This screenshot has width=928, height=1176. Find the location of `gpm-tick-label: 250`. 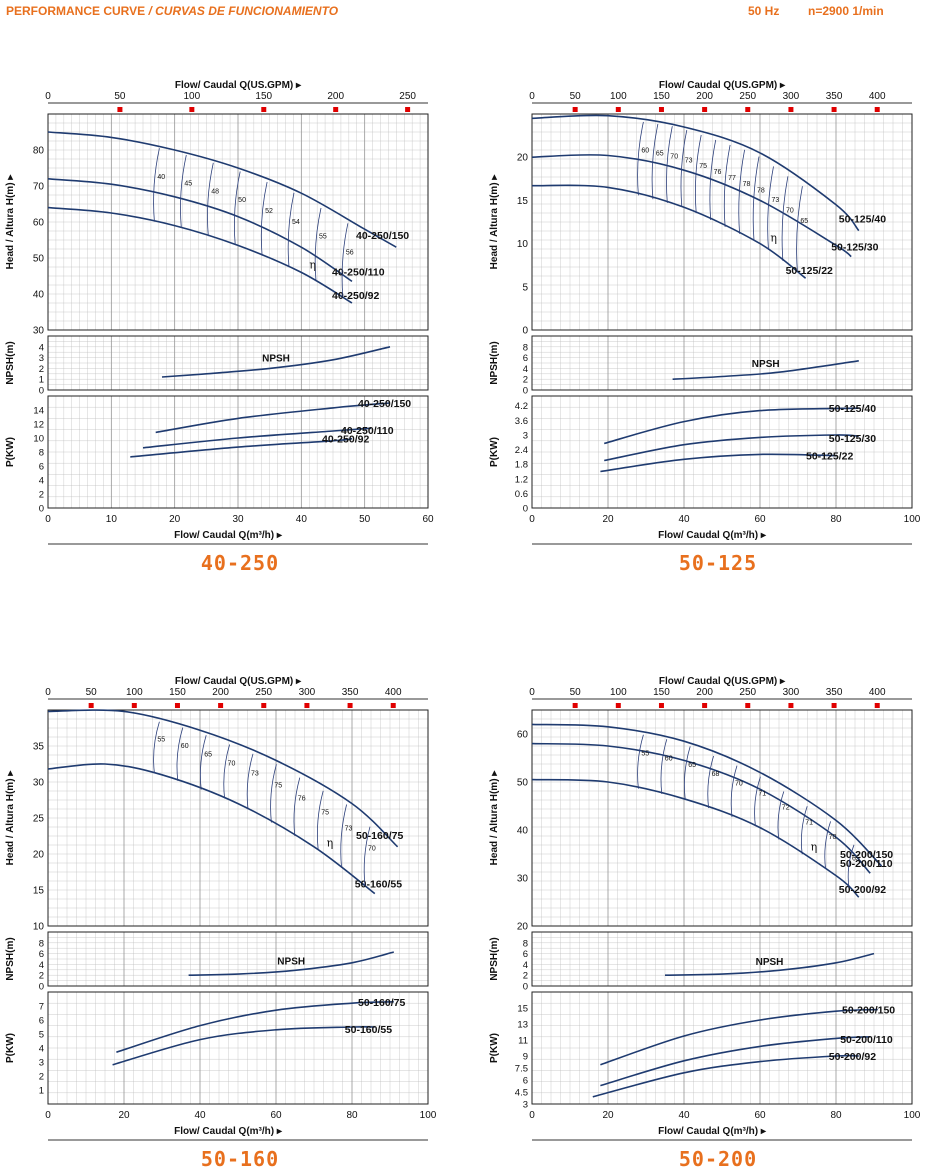

gpm-tick-label: 250 is located at coordinates (747, 692).